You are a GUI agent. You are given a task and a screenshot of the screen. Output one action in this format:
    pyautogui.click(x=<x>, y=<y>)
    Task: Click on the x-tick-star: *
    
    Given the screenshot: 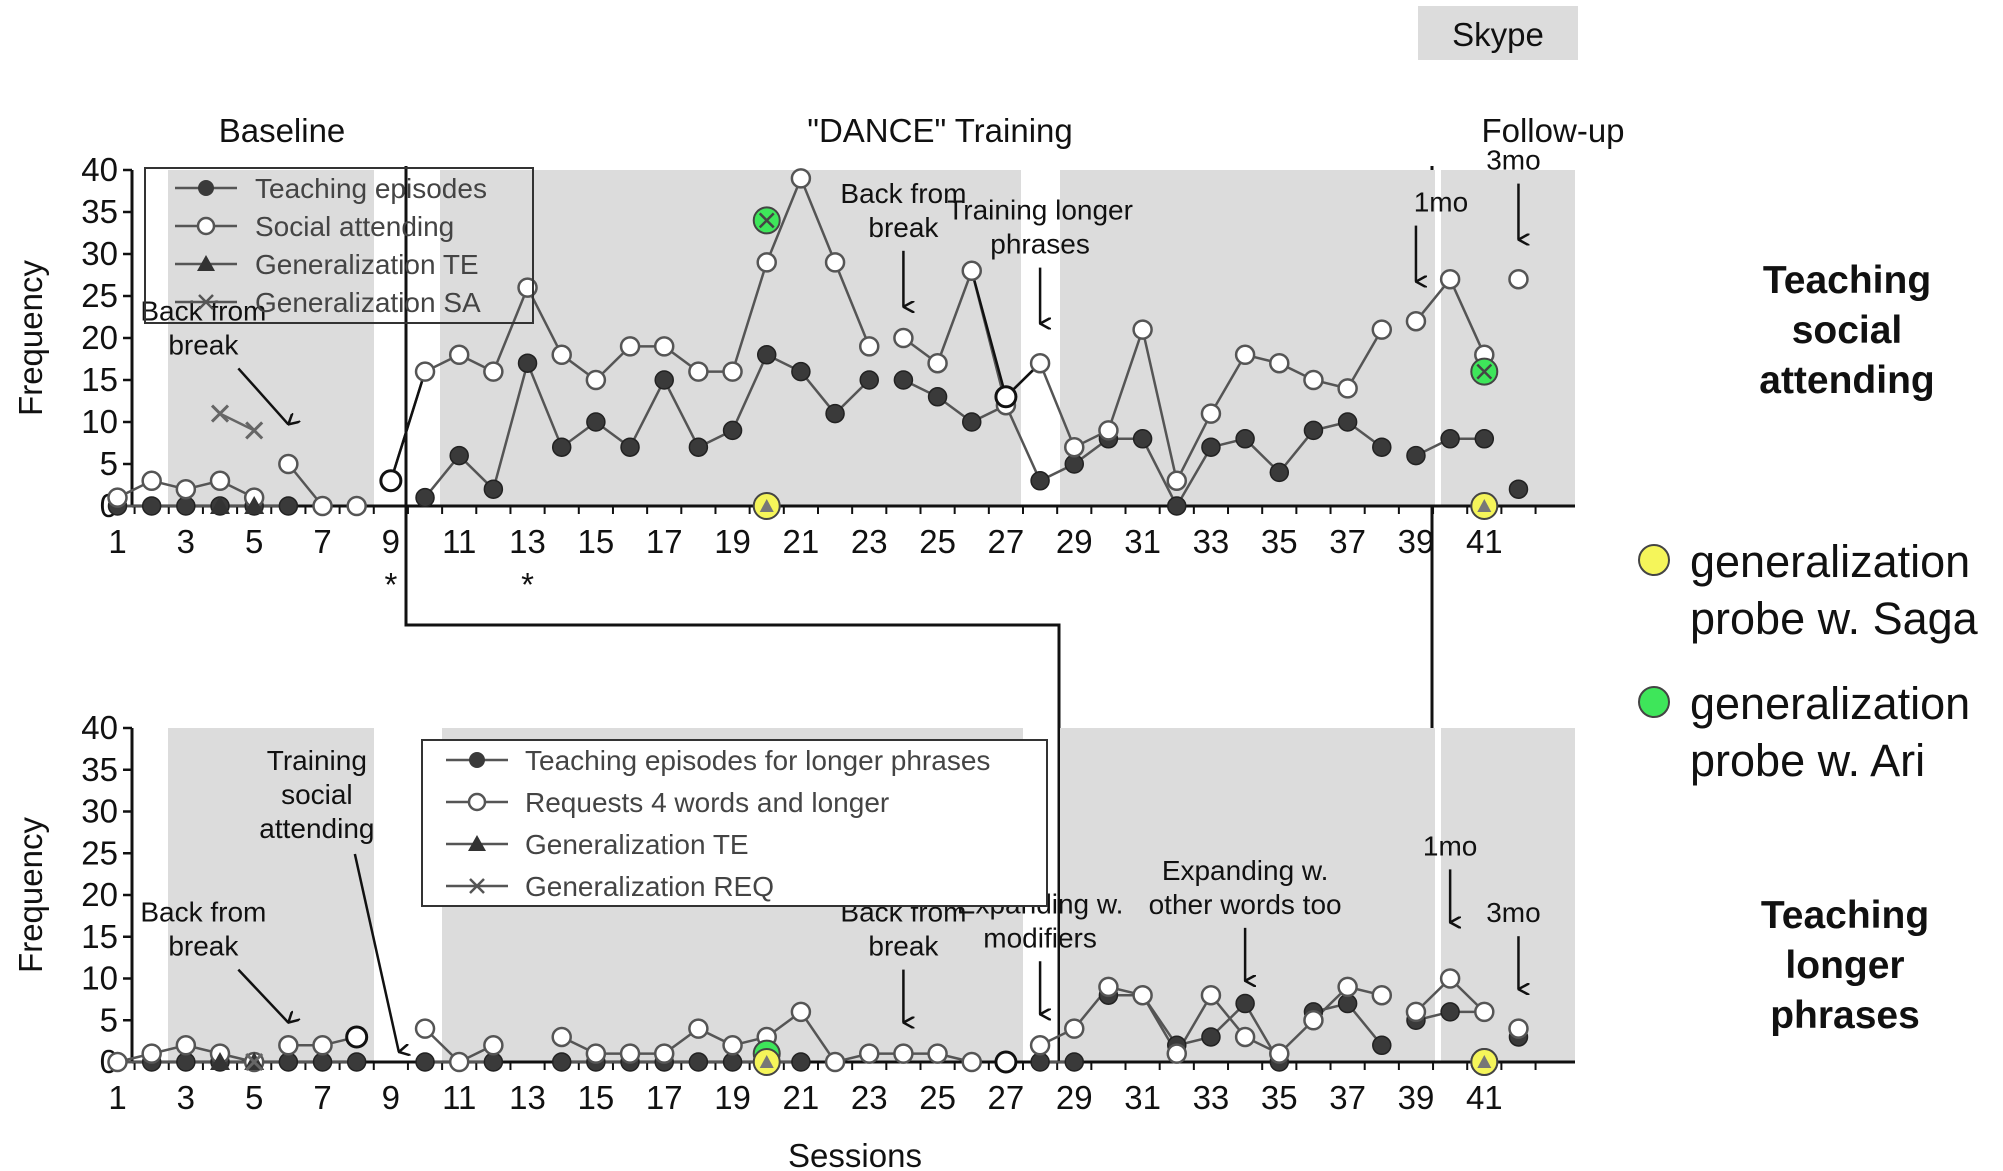 What is the action you would take?
    pyautogui.click(x=390, y=584)
    